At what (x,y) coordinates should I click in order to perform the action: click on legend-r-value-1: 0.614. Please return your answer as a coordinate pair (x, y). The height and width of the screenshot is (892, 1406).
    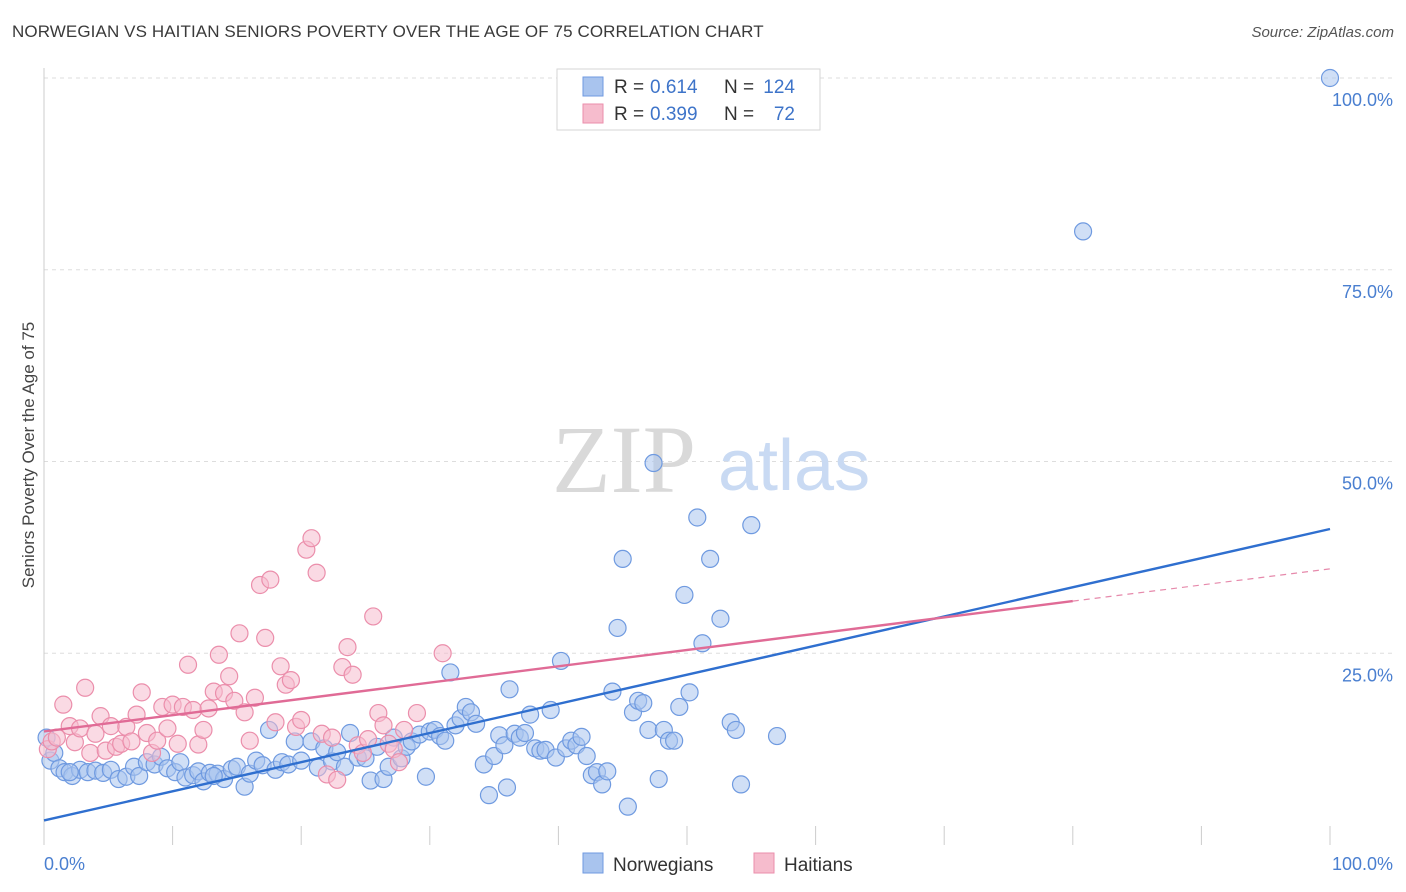
    Looking at the image, I should click on (674, 87).